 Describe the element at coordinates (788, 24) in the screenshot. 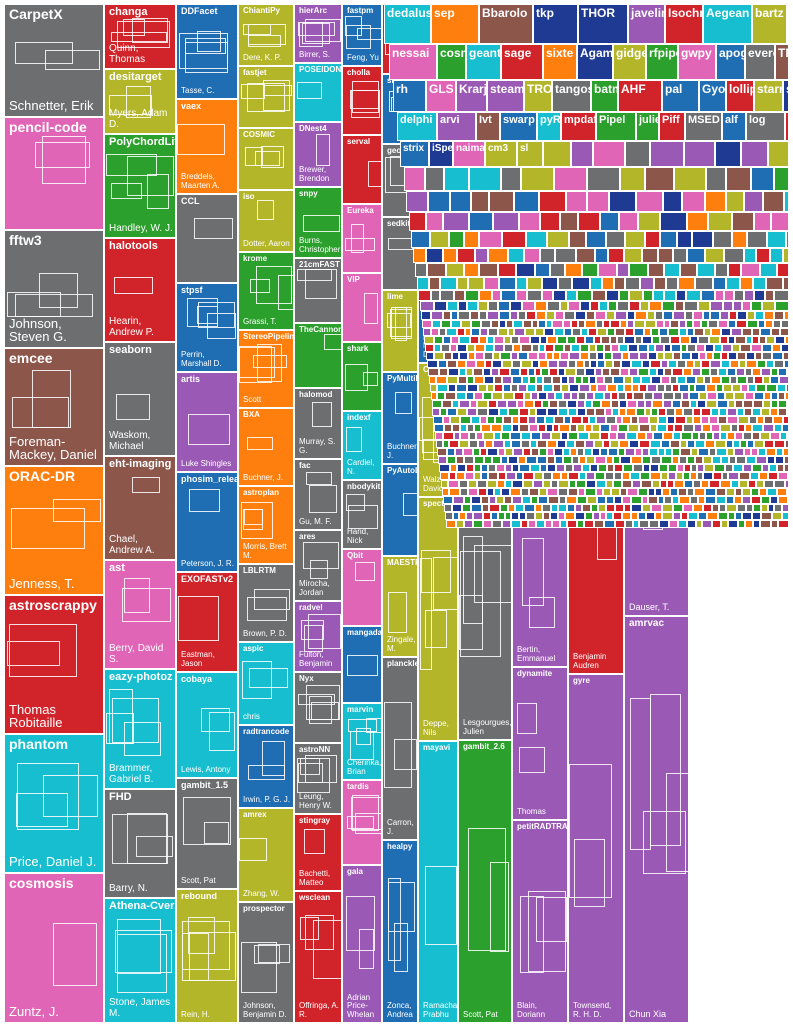

I see `treemap-small-tile: sbpy` at that location.